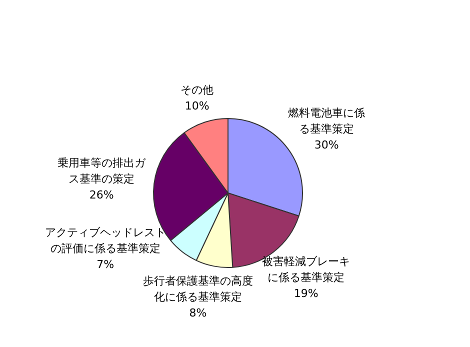 The image size is (470, 347). Describe the element at coordinates (198, 313) in the screenshot. I see `data-label: 8%` at that location.